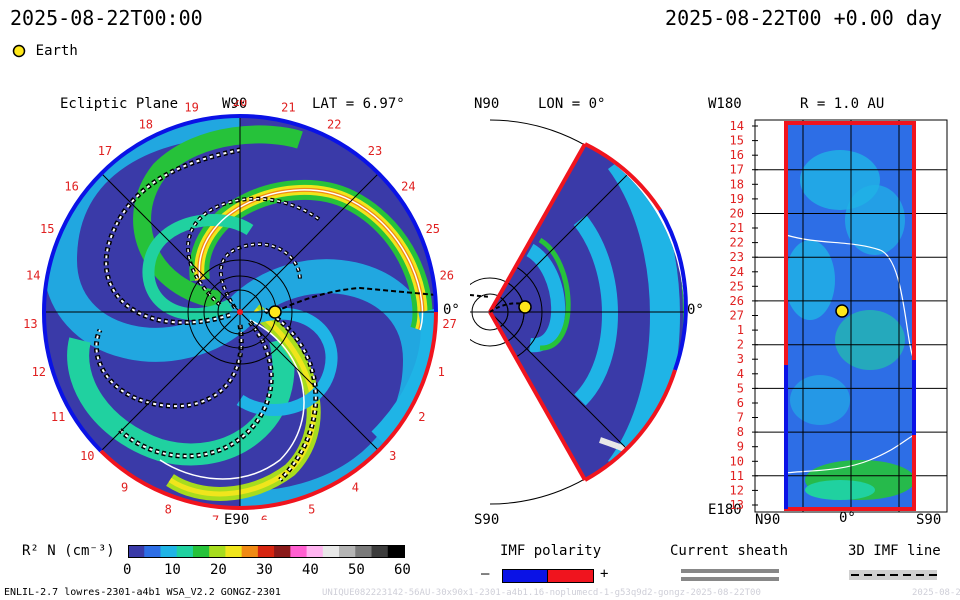 This screenshot has width=960, height=600. What do you see at coordinates (47, 229) in the screenshot?
I see `carrington-label-15: 15` at bounding box center [47, 229].